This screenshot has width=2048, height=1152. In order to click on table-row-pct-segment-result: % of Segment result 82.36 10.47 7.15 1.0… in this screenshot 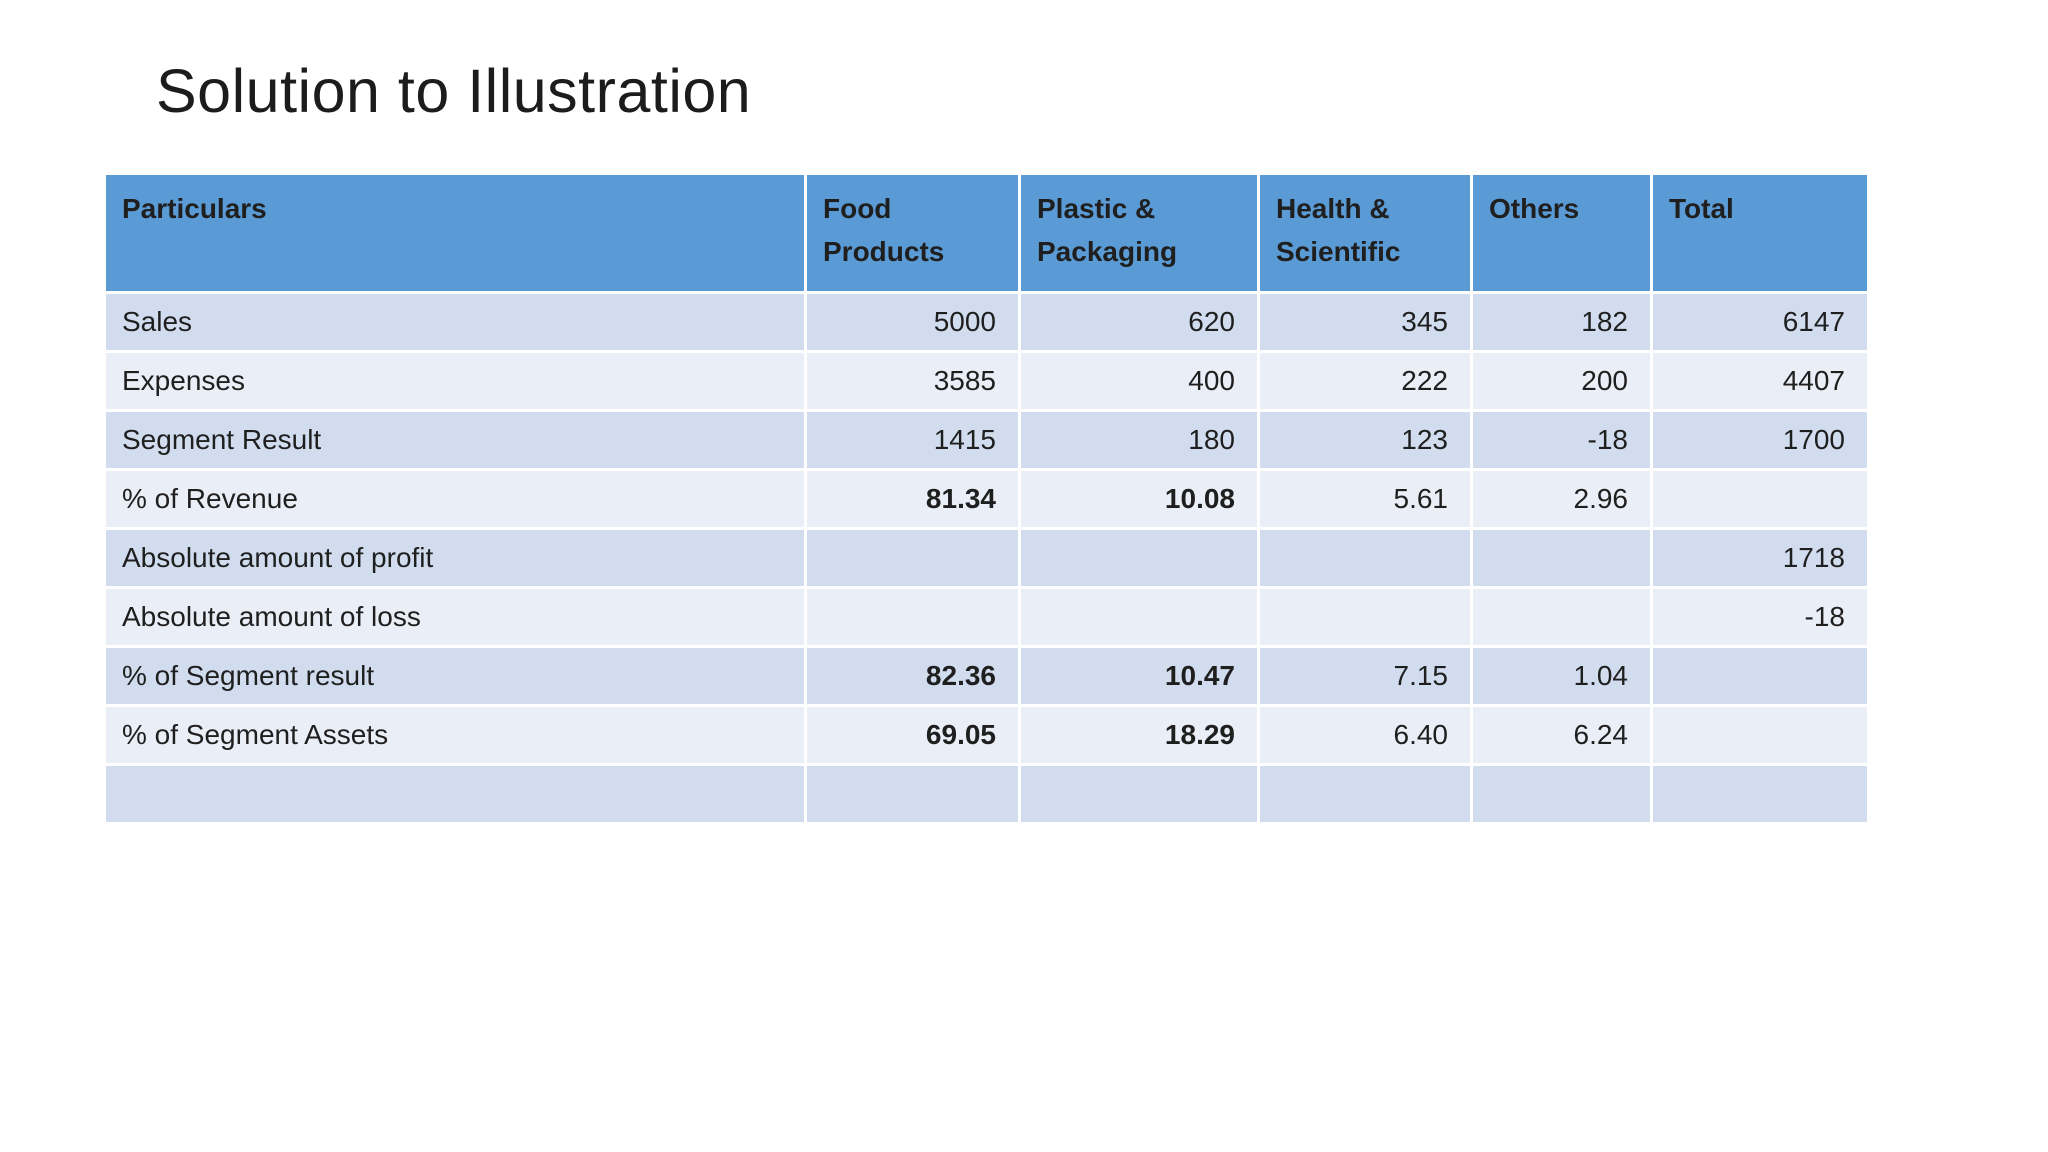, I will do `click(986, 676)`.